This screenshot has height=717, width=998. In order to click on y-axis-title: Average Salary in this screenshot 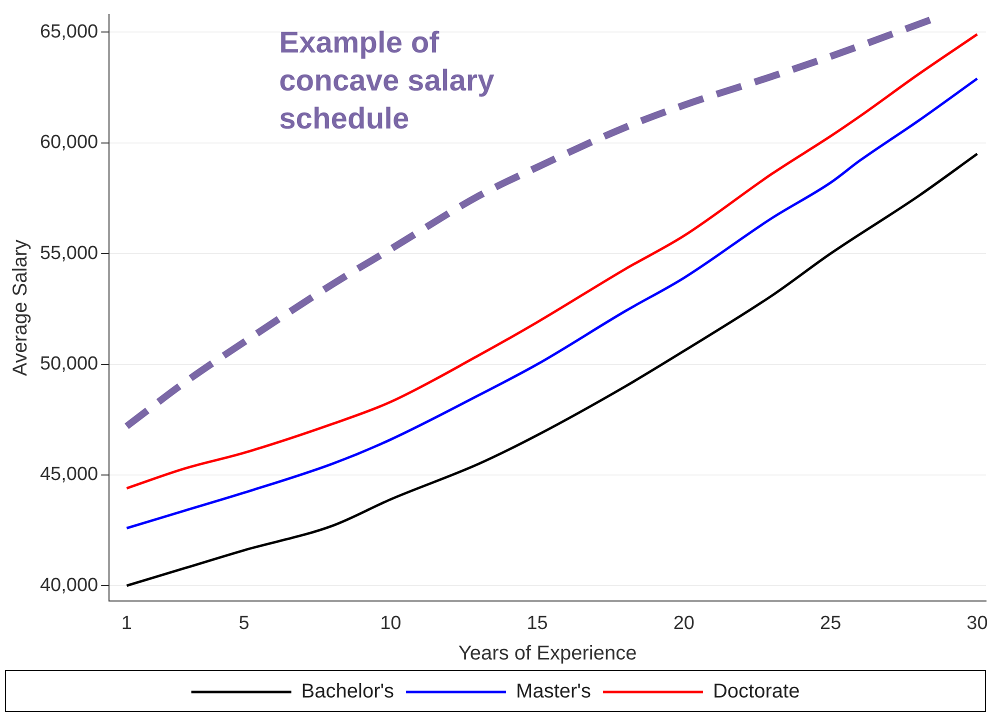, I will do `click(21, 308)`.